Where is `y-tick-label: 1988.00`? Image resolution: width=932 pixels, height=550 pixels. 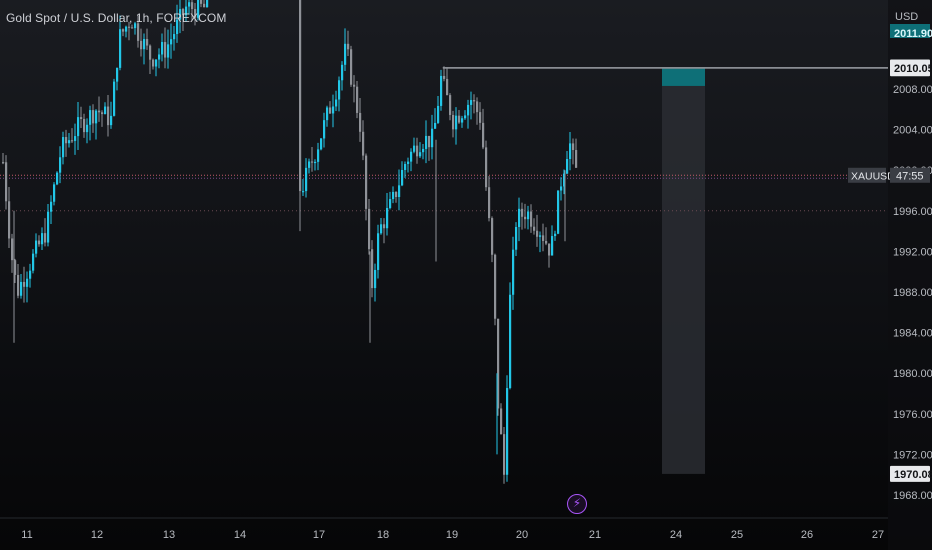
y-tick-label: 1988.00 is located at coordinates (912, 293).